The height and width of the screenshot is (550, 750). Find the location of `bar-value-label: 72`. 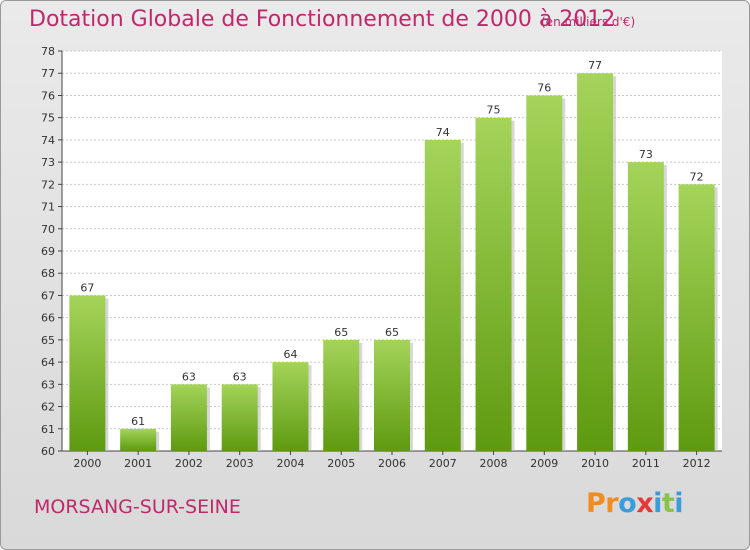

bar-value-label: 72 is located at coordinates (697, 176).